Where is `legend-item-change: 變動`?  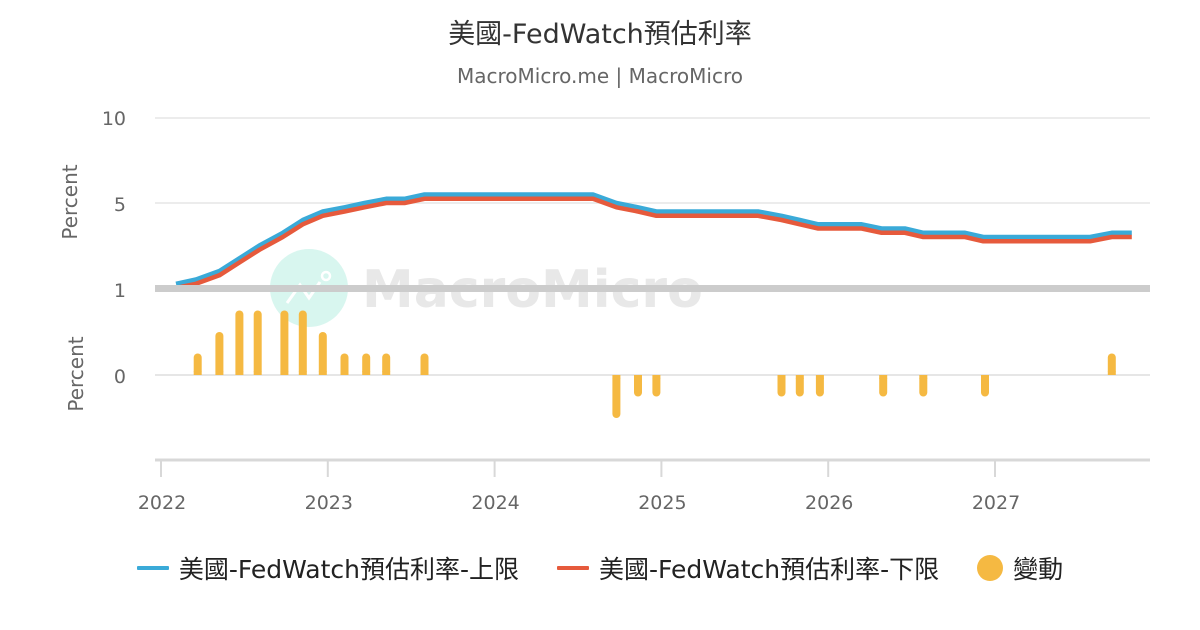 legend-item-change: 變動 is located at coordinates (1020, 568).